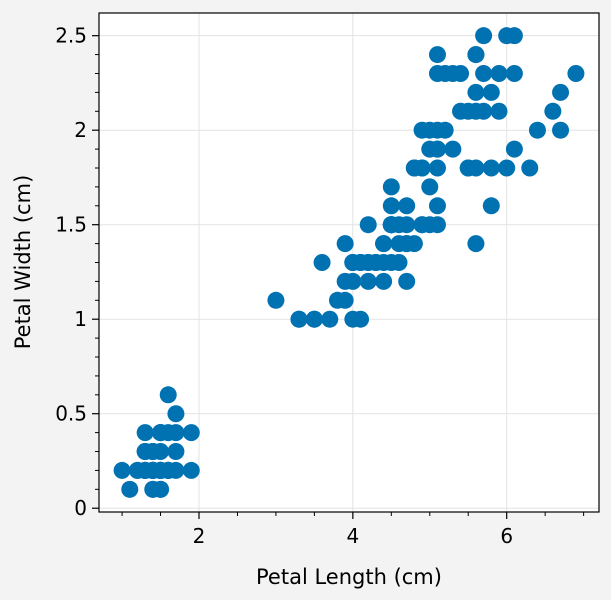  Describe the element at coordinates (80, 319) in the screenshot. I see `y-tick-label: 1` at that location.